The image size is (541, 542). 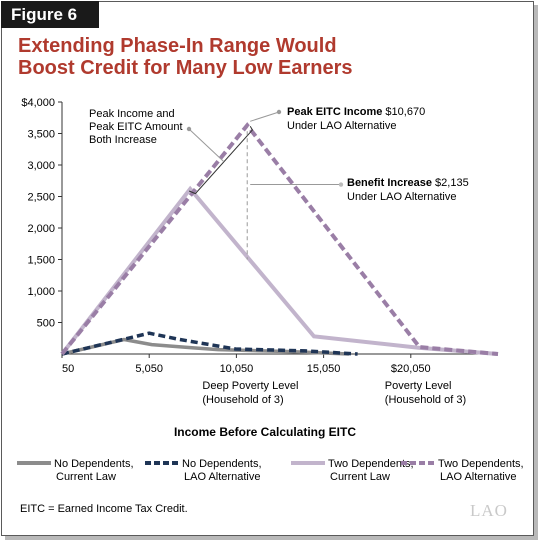 What do you see at coordinates (68, 369) in the screenshot?
I see `x-tick-label-0: 50` at bounding box center [68, 369].